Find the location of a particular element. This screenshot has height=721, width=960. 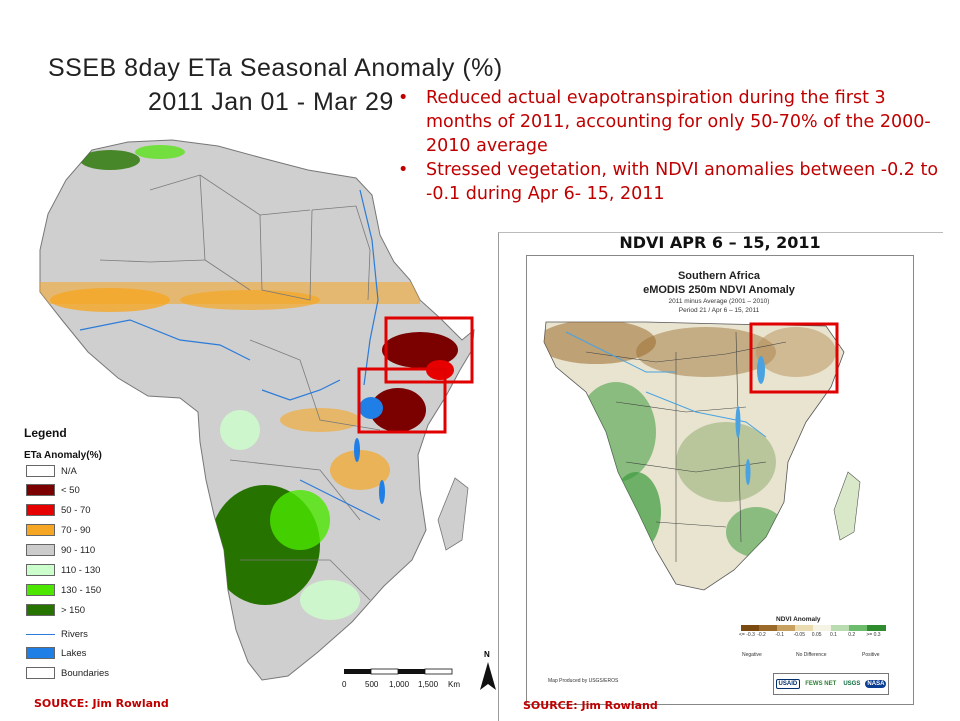

legend-boundaries-label: Boundaries is located at coordinates (85, 673).